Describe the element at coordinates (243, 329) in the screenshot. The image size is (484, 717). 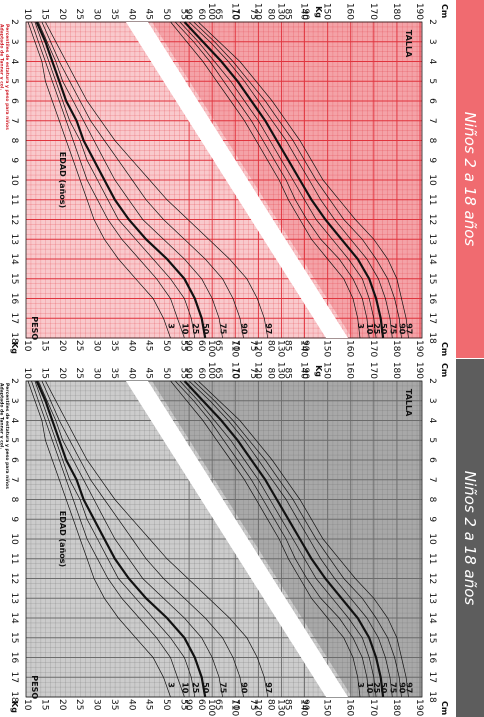
I see `weight-percentile-90-label: 90` at that location.